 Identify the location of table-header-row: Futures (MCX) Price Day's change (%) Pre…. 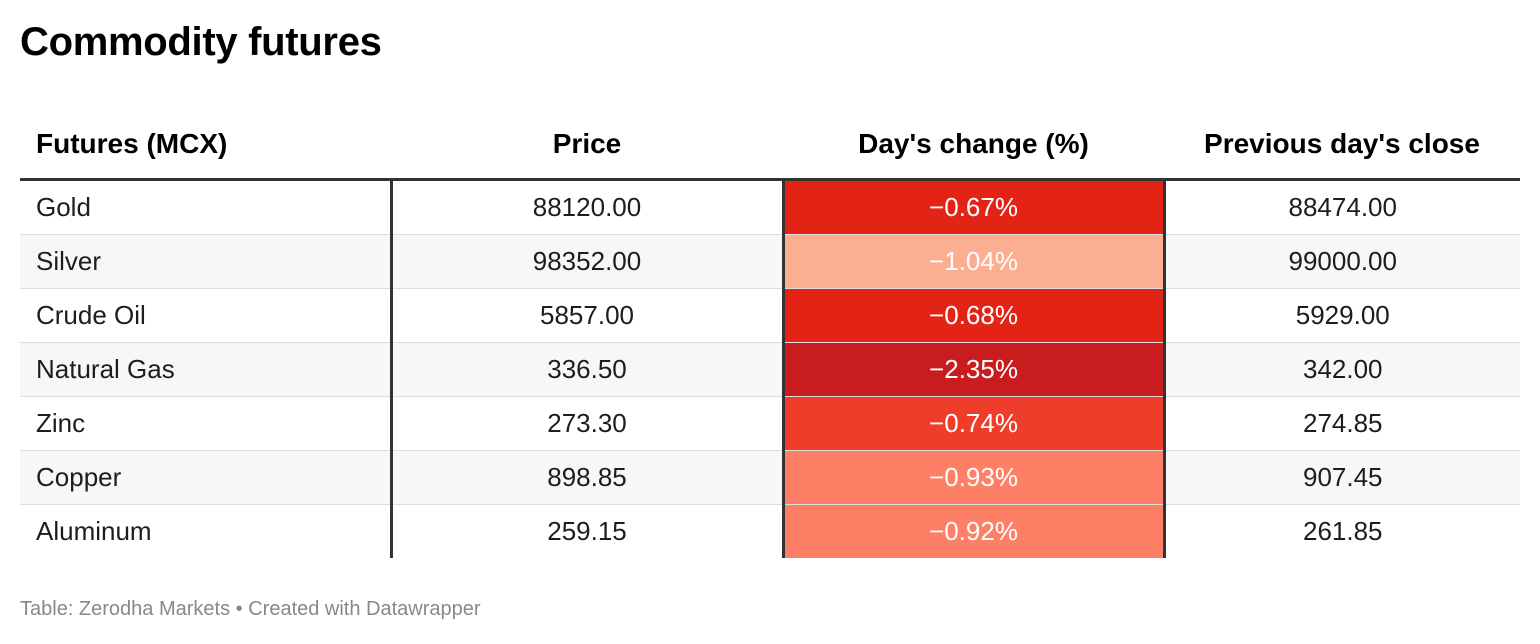
(770, 145).